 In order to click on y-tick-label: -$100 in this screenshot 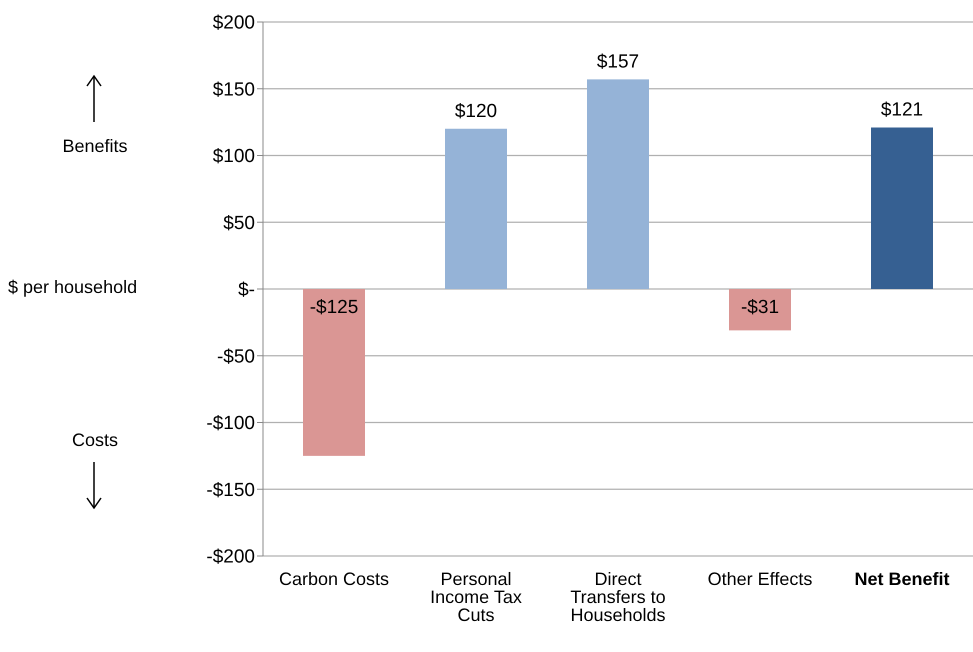, I will do `click(230, 423)`.